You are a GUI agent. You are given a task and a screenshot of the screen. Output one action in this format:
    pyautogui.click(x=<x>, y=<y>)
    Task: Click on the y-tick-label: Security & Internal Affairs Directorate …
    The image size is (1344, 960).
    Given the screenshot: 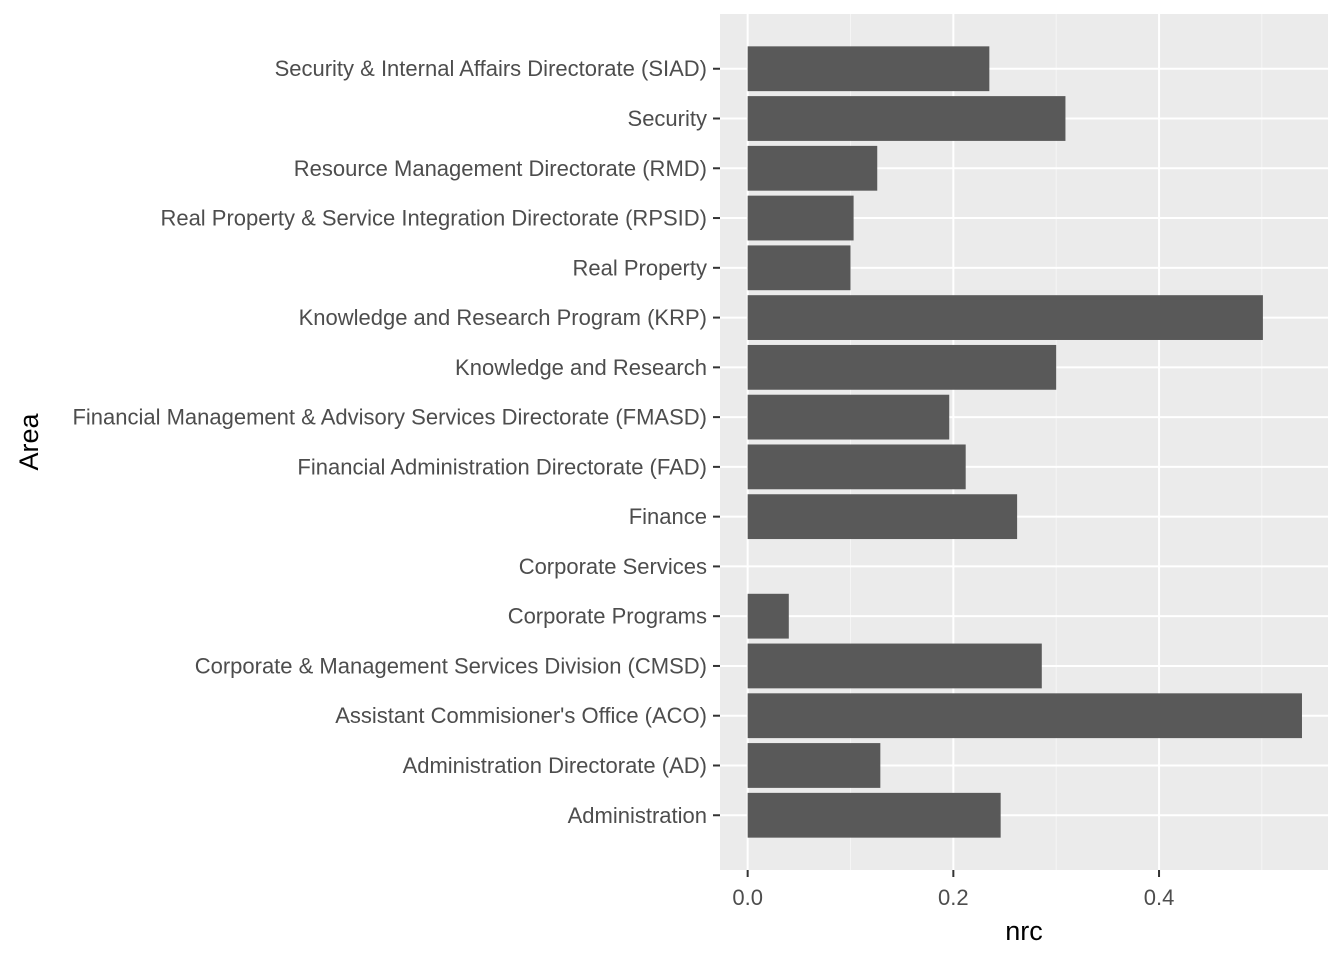 What is the action you would take?
    pyautogui.click(x=491, y=68)
    